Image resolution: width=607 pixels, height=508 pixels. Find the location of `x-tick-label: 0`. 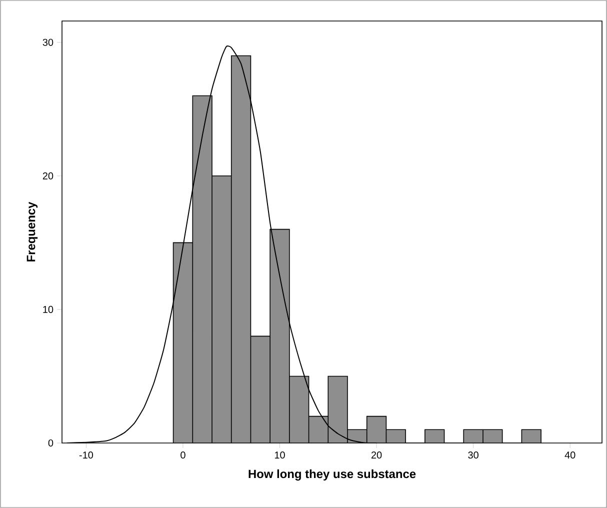

x-tick-label: 0 is located at coordinates (183, 455).